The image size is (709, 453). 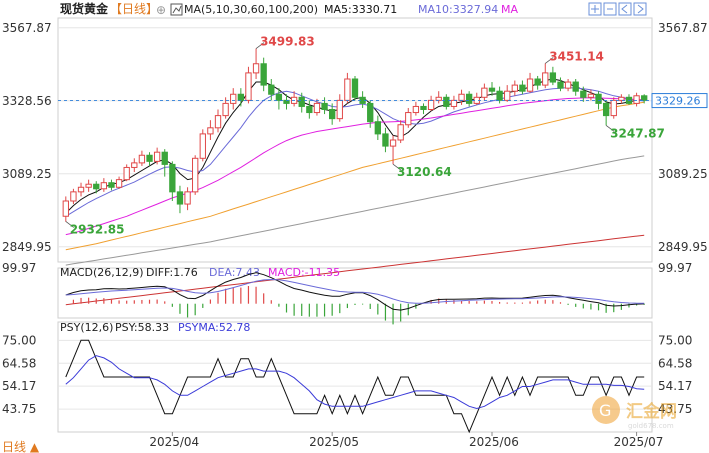 What do you see at coordinates (625, 9) in the screenshot?
I see `scroll-left-icon` at bounding box center [625, 9].